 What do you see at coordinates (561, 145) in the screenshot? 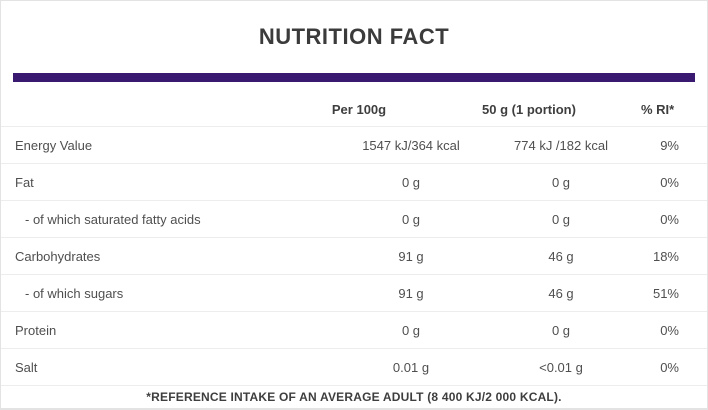
I see `value-per-portion: 774 kJ /182 kcal` at bounding box center [561, 145].